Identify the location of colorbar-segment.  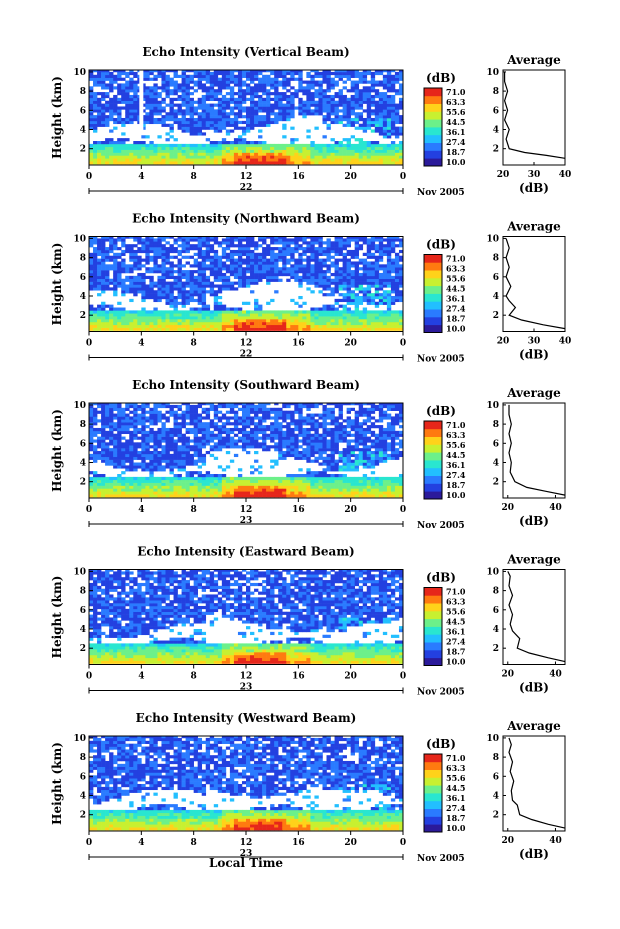
(433, 258).